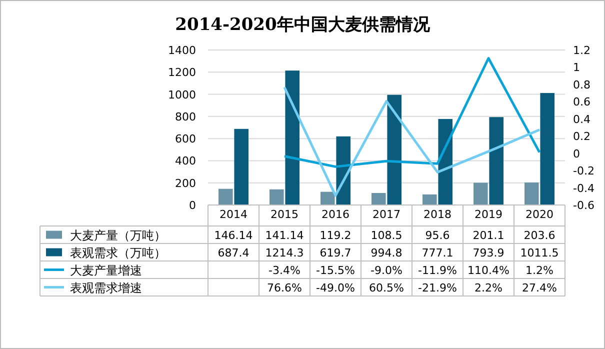 Image resolution: width=605 pixels, height=349 pixels. Describe the element at coordinates (581, 50) in the screenshot. I see `y2-tick-label: 1.2` at that location.